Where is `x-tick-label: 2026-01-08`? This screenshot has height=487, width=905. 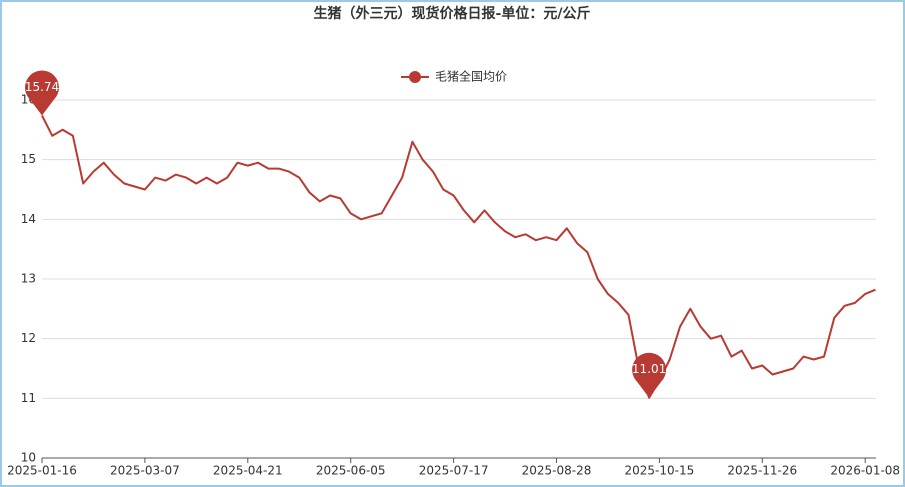
x-tick-label: 2026-01-08 is located at coordinates (865, 471).